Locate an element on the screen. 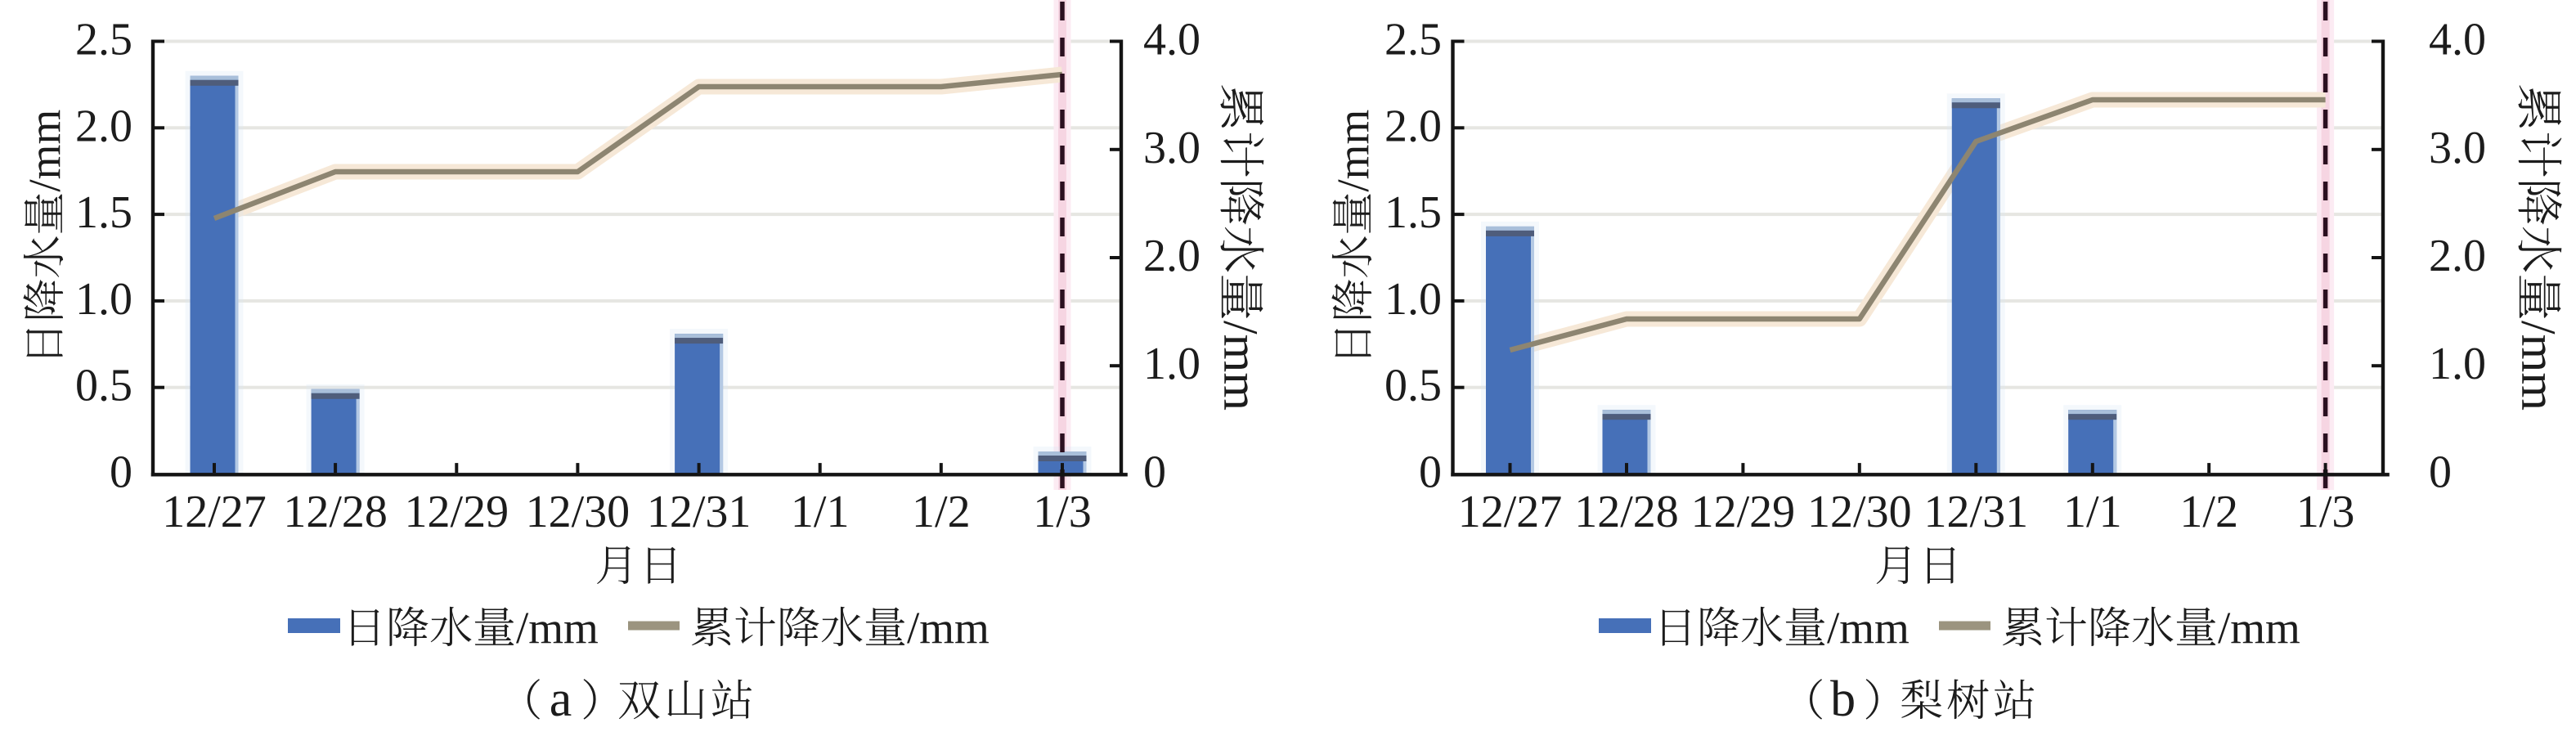 The width and height of the screenshot is (2576, 732). svg-text: a is located at coordinates (561, 699).